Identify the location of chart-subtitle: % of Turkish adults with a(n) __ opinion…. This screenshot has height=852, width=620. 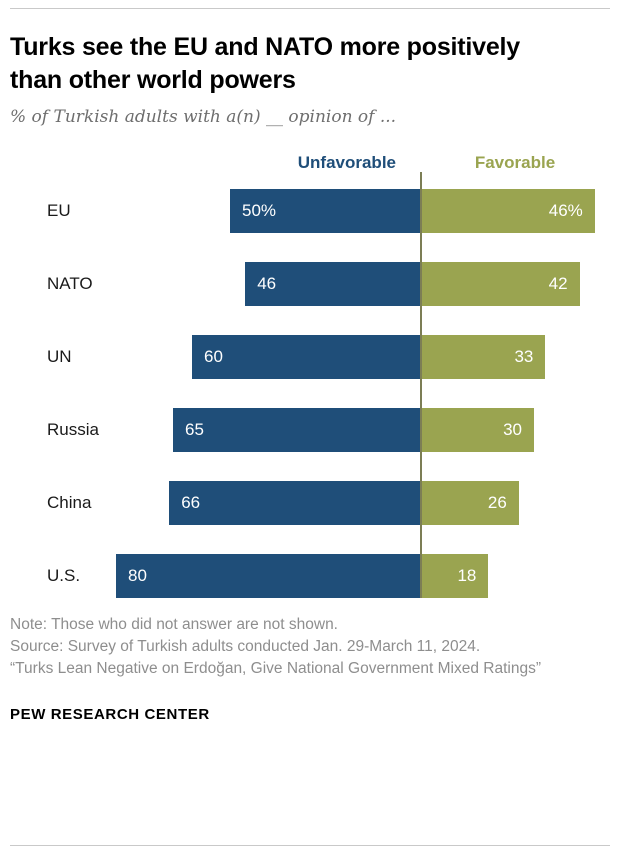
(203, 117).